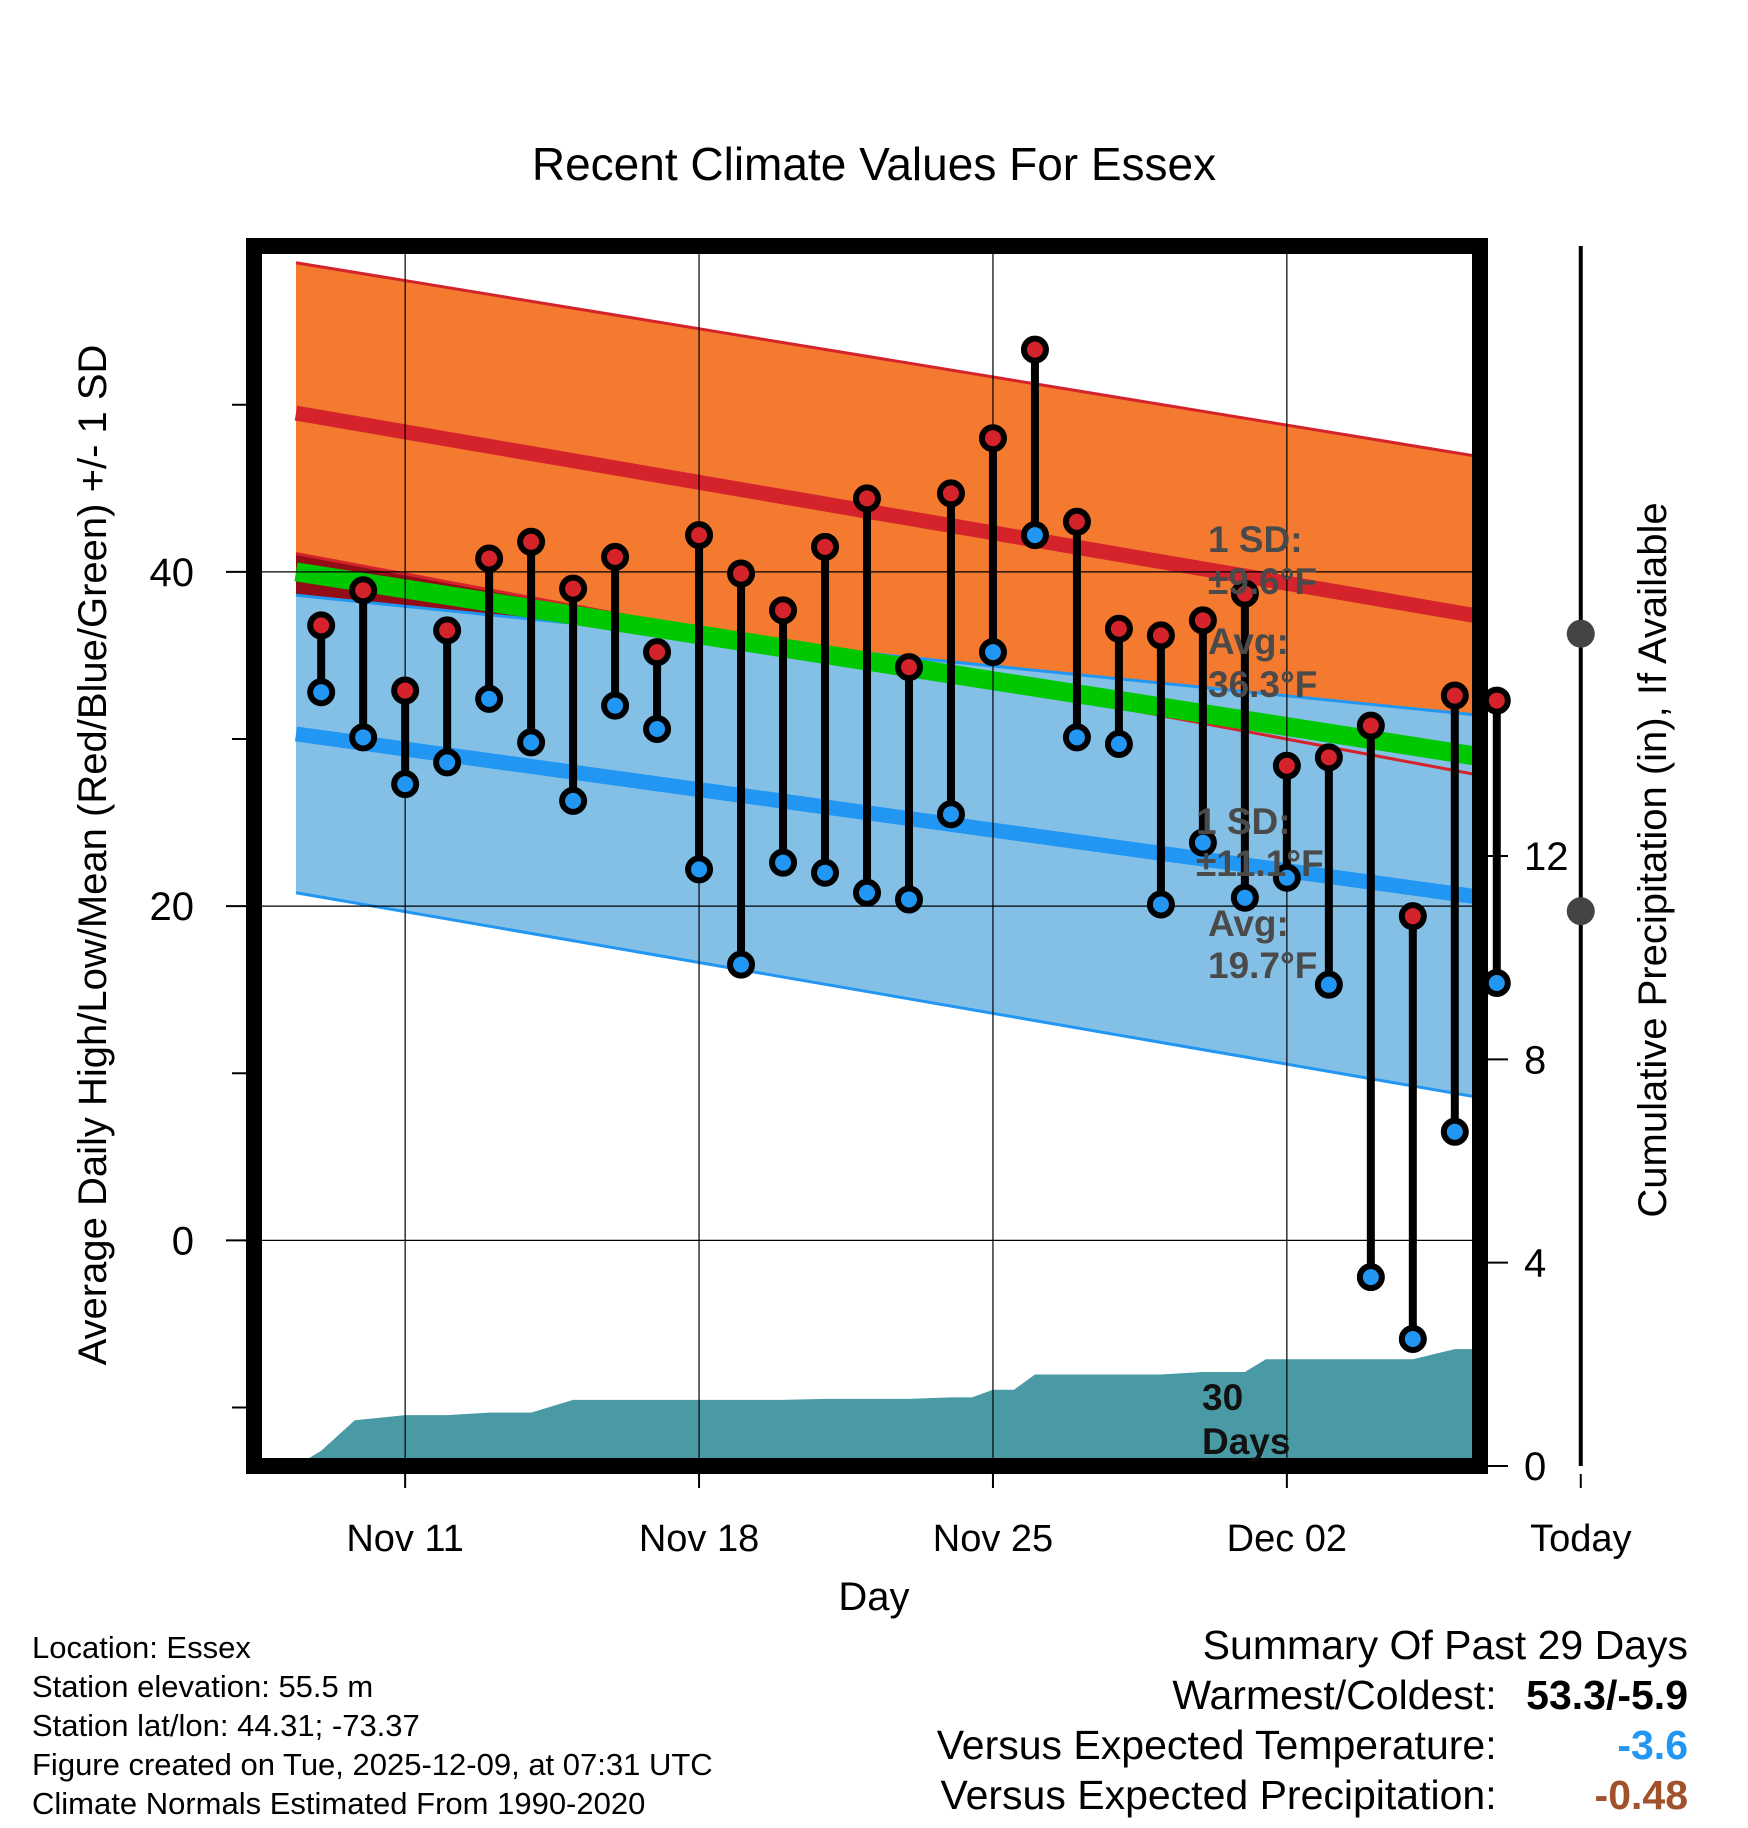 This screenshot has height=1828, width=1748. What do you see at coordinates (1445, 1645) in the screenshot?
I see `summary-title: Summary Of Past 29 Days` at bounding box center [1445, 1645].